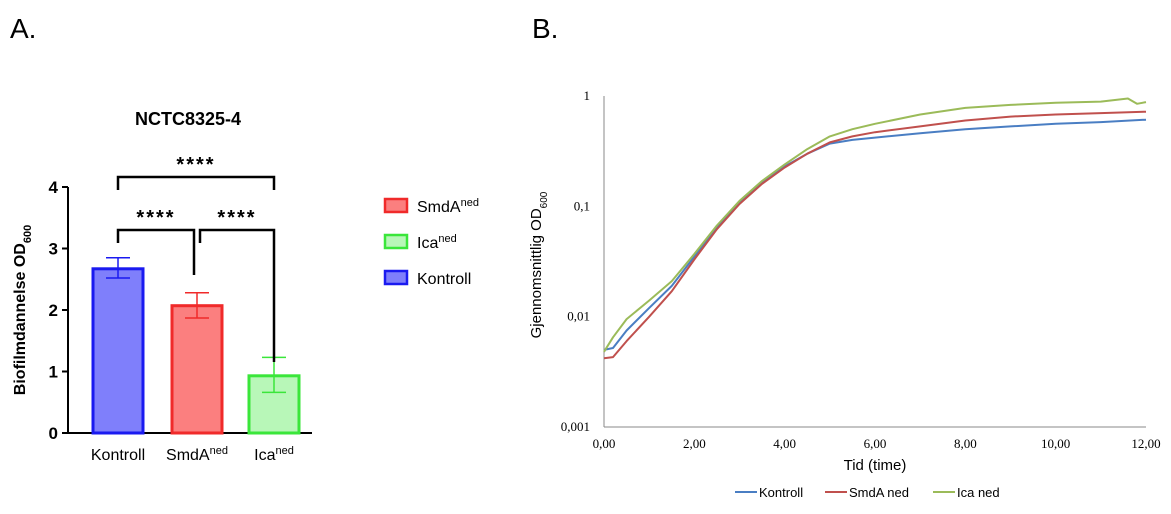 This screenshot has height=514, width=1171. Describe the element at coordinates (694, 443) in the screenshot. I see `x-tick-label: 2,00` at that location.